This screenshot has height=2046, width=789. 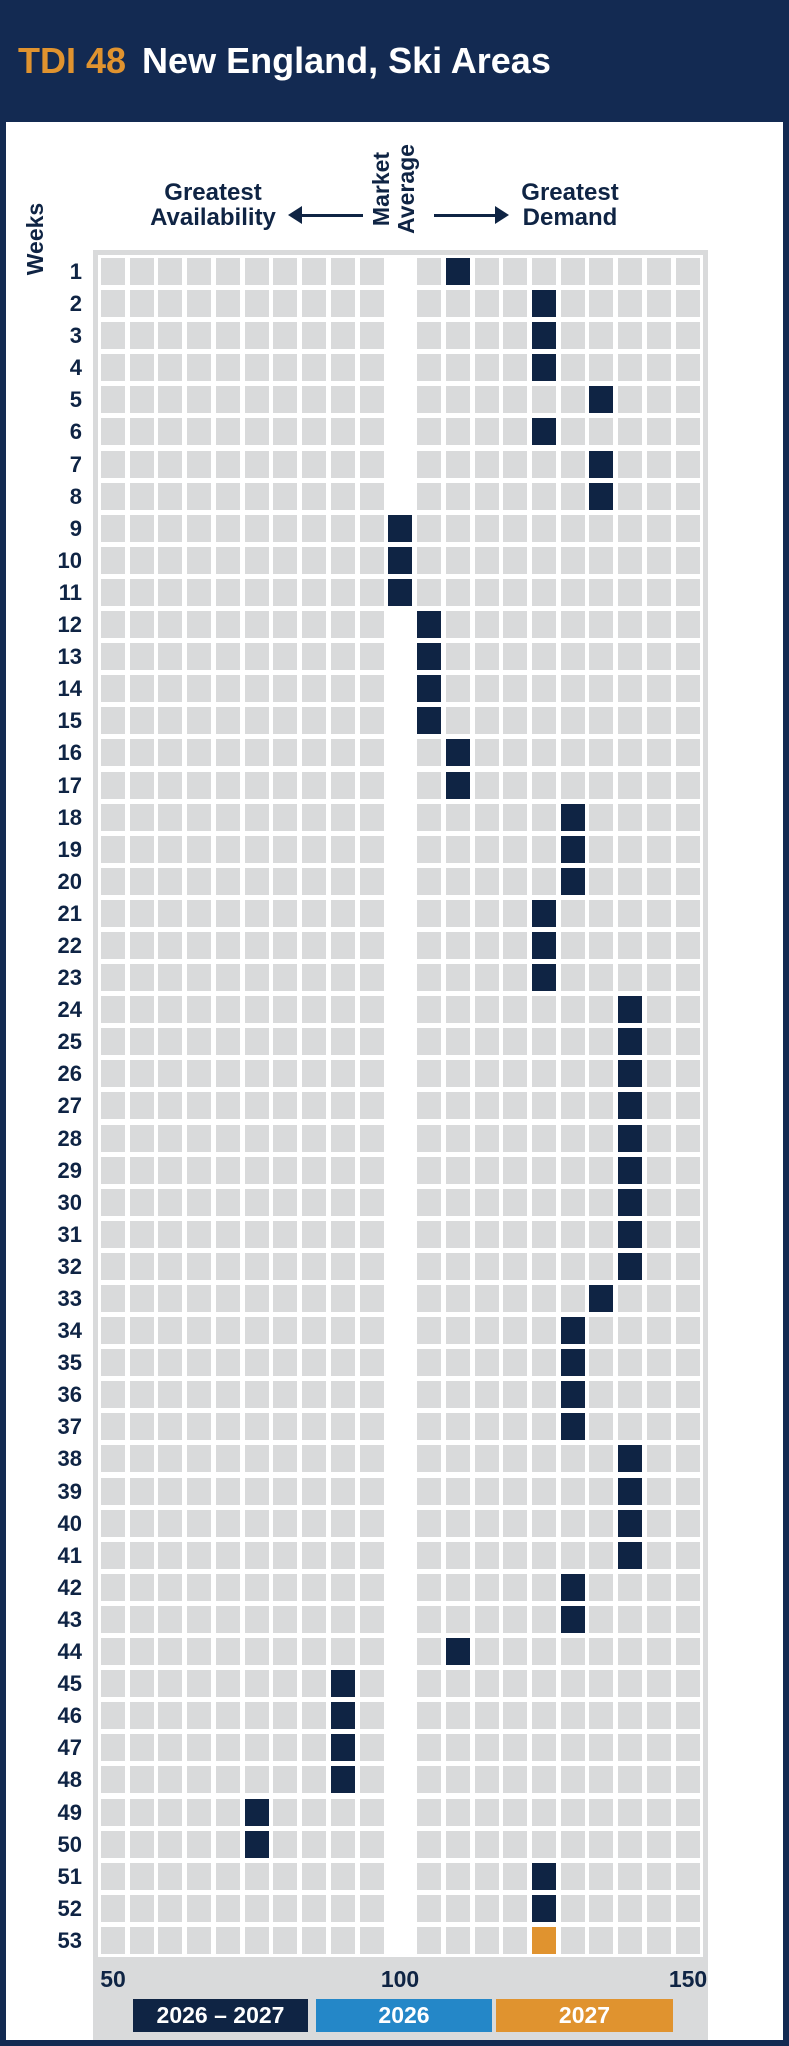 I want to click on week-label: 37, so click(x=69, y=1427).